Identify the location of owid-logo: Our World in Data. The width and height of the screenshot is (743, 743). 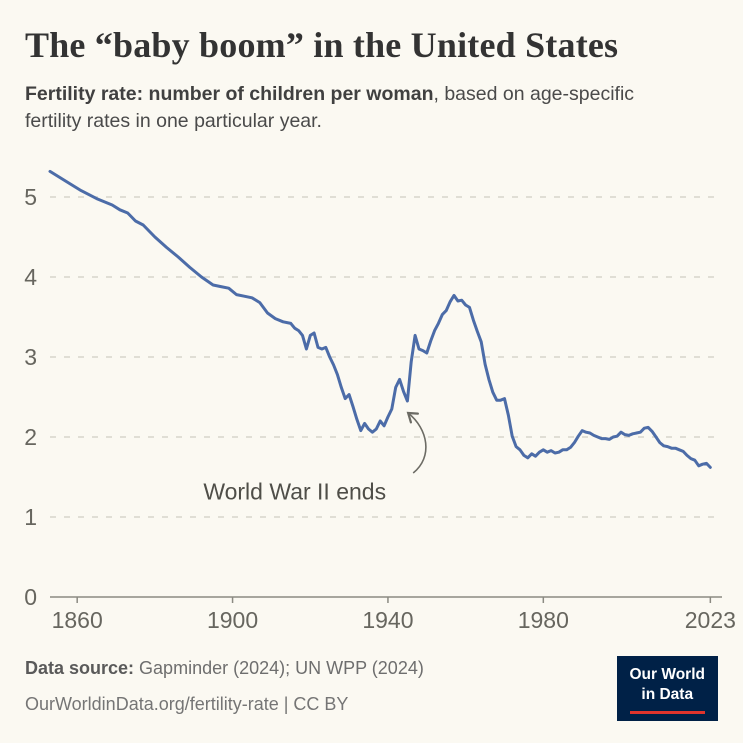
(667, 688).